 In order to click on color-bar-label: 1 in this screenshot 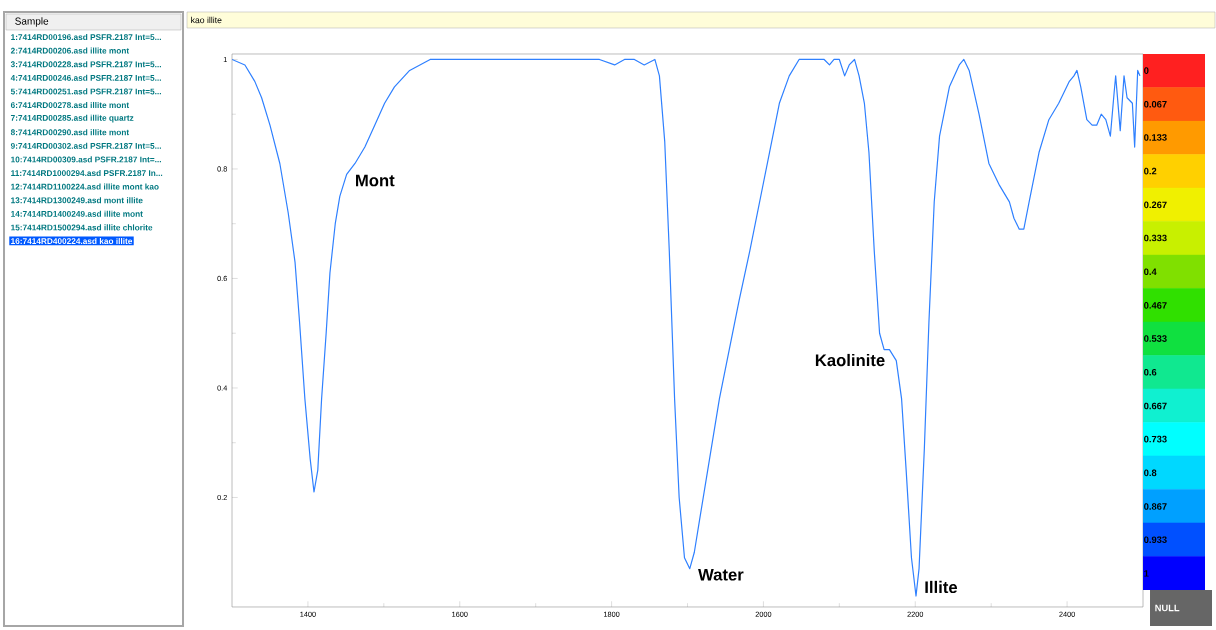, I will do `click(1146, 573)`.